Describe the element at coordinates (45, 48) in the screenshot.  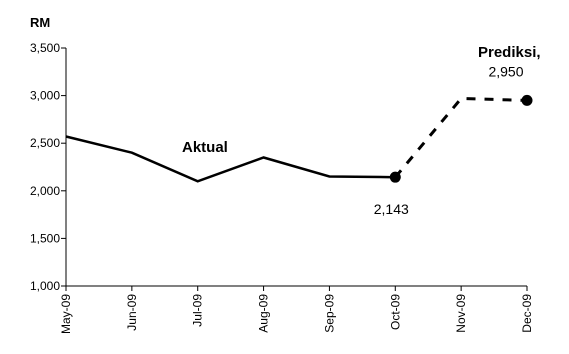
I see `y-tick-label: 3,500` at that location.